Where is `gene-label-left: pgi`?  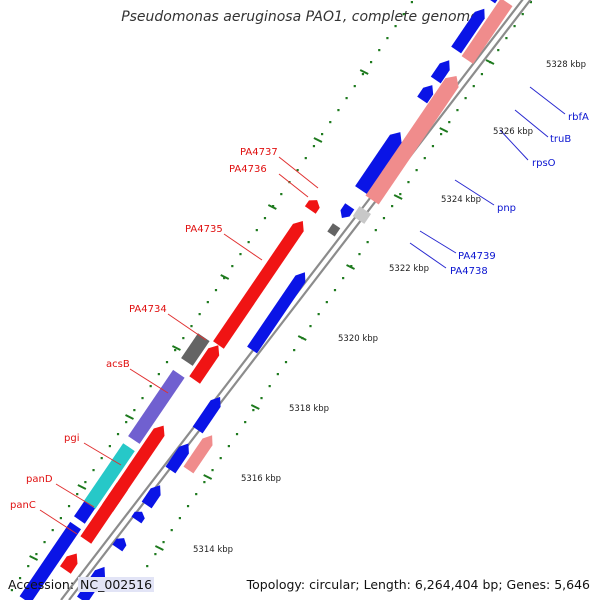
gene-label-left: pgi is located at coordinates (71, 438).